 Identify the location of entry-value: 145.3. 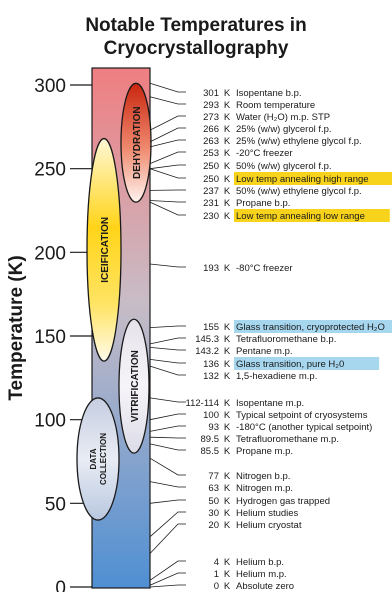
(207, 339).